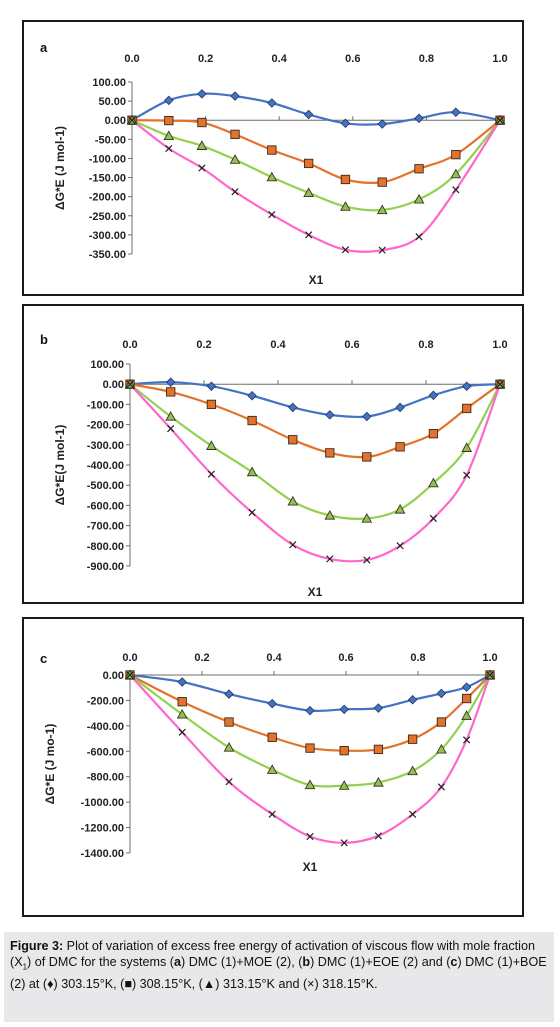 This screenshot has height=1027, width=560. What do you see at coordinates (113, 385) in the screenshot?
I see `y-tick-label-b-1: 0.00` at bounding box center [113, 385].